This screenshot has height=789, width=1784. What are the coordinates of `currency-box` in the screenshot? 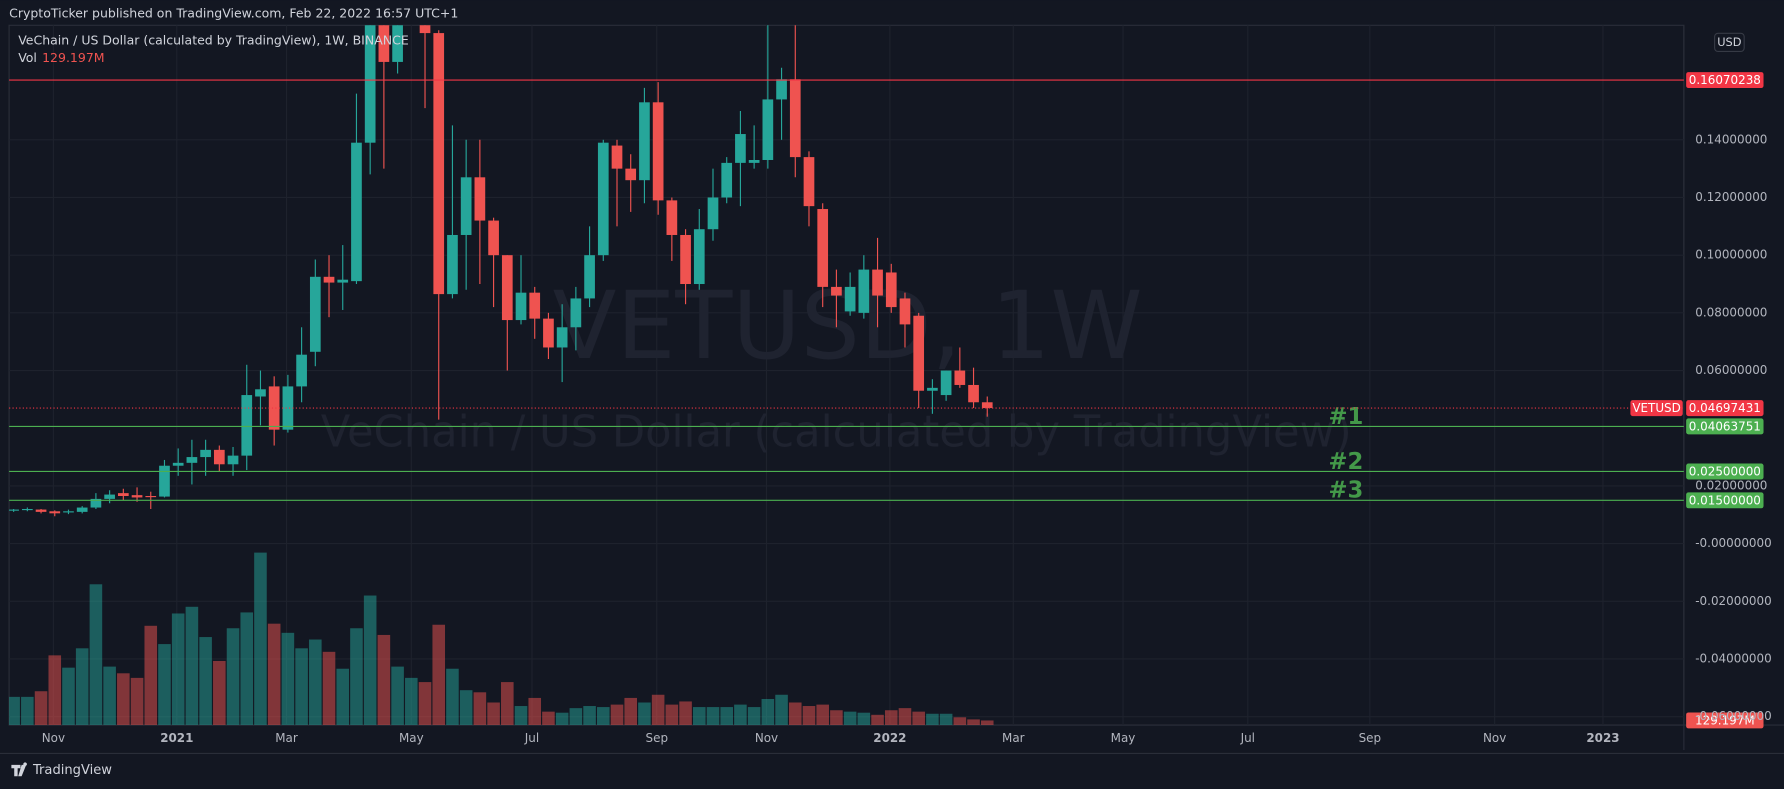 It's located at (1729, 42).